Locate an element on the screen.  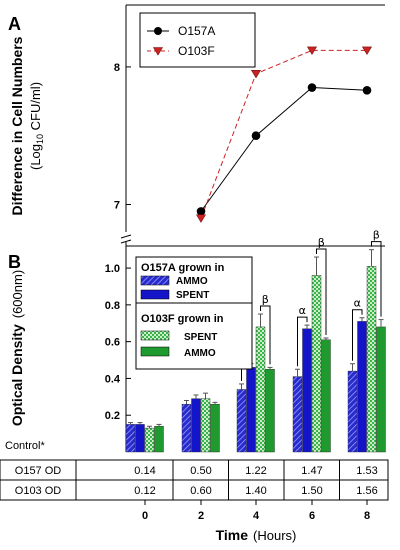
control-cell-o103-od-6: 1.50 is located at coordinates (311, 491).